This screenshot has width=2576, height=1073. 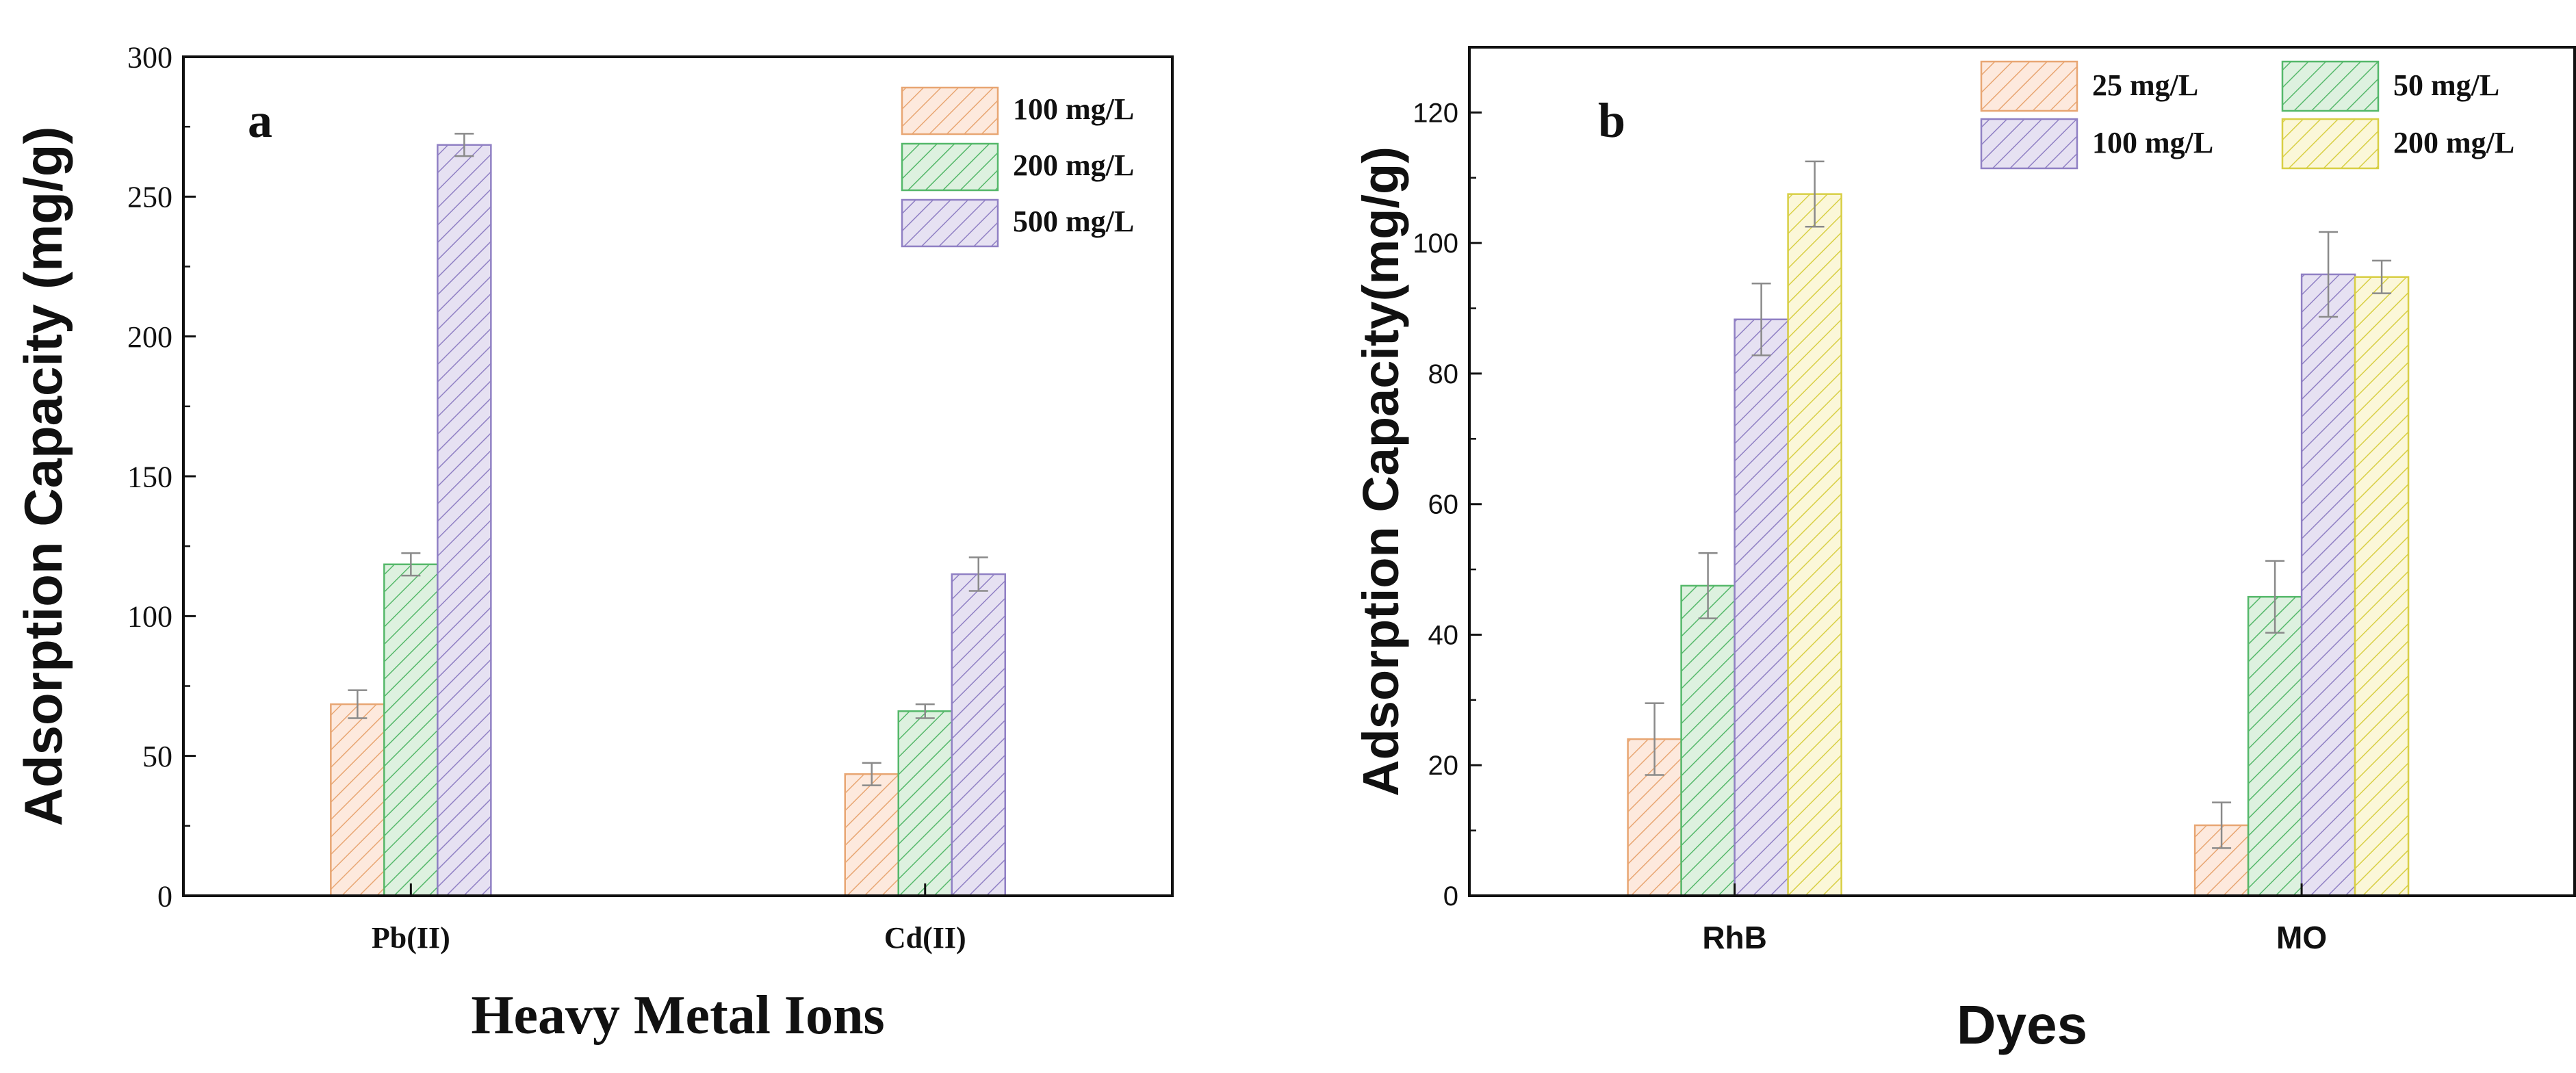 I want to click on y-tick-label: 50, so click(x=157, y=756).